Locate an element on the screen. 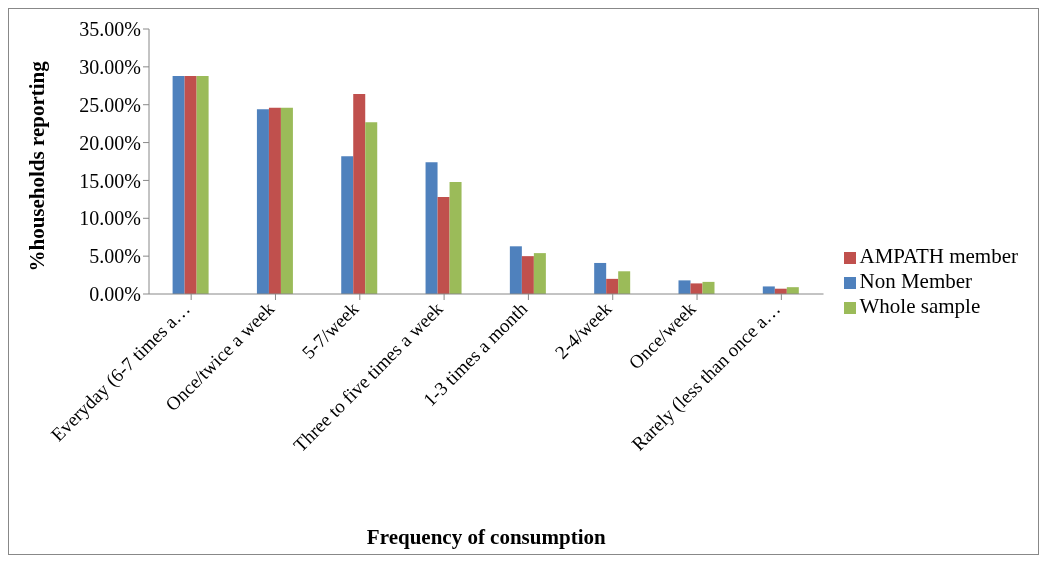  y-tick-label: 0.00% is located at coordinates (115, 294).